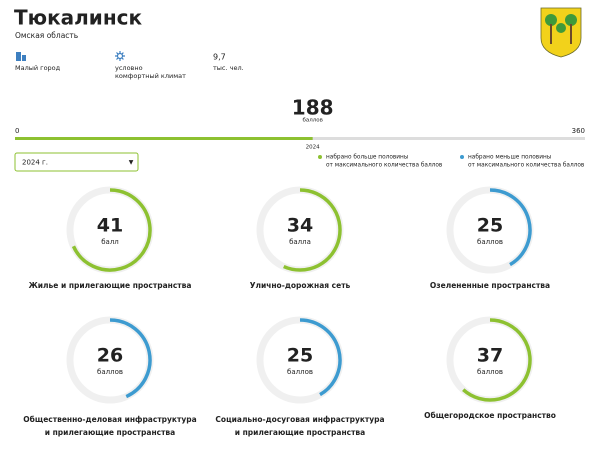  I want to click on scale-min: 0, so click(17, 131).